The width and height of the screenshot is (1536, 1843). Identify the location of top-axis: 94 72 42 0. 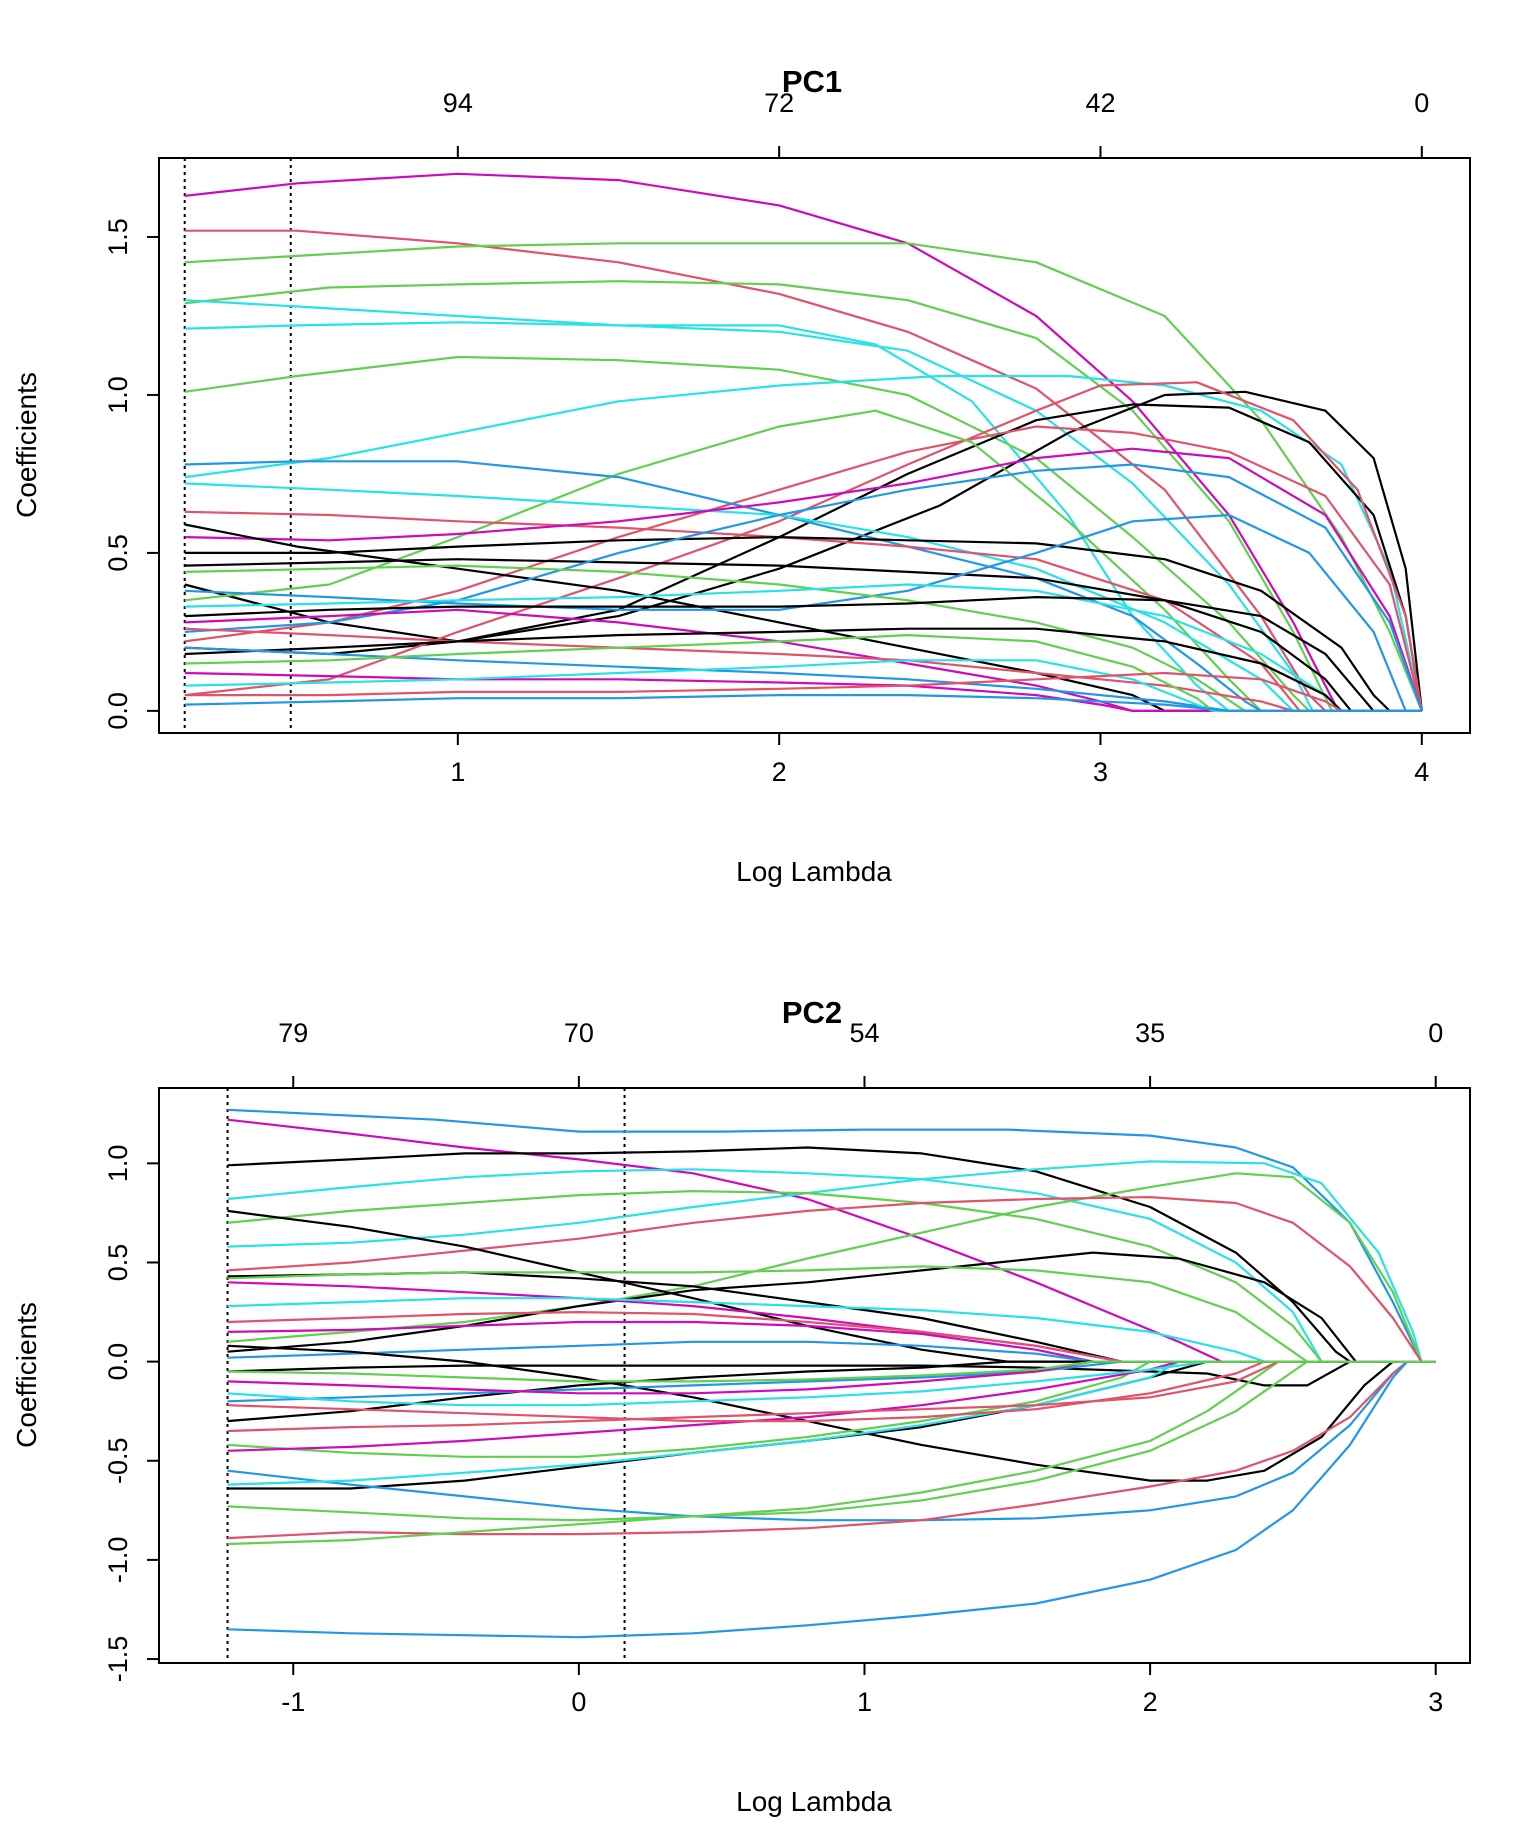
(936, 123).